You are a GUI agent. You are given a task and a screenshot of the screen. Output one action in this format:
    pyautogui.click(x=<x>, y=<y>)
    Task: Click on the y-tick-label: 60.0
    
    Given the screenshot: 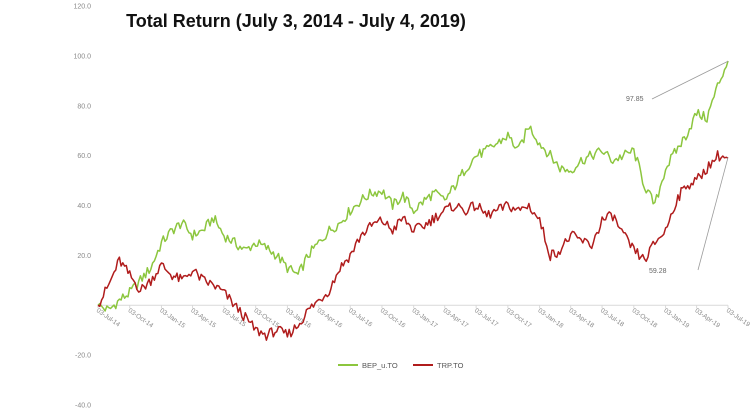 What is the action you would take?
    pyautogui.click(x=84, y=156)
    